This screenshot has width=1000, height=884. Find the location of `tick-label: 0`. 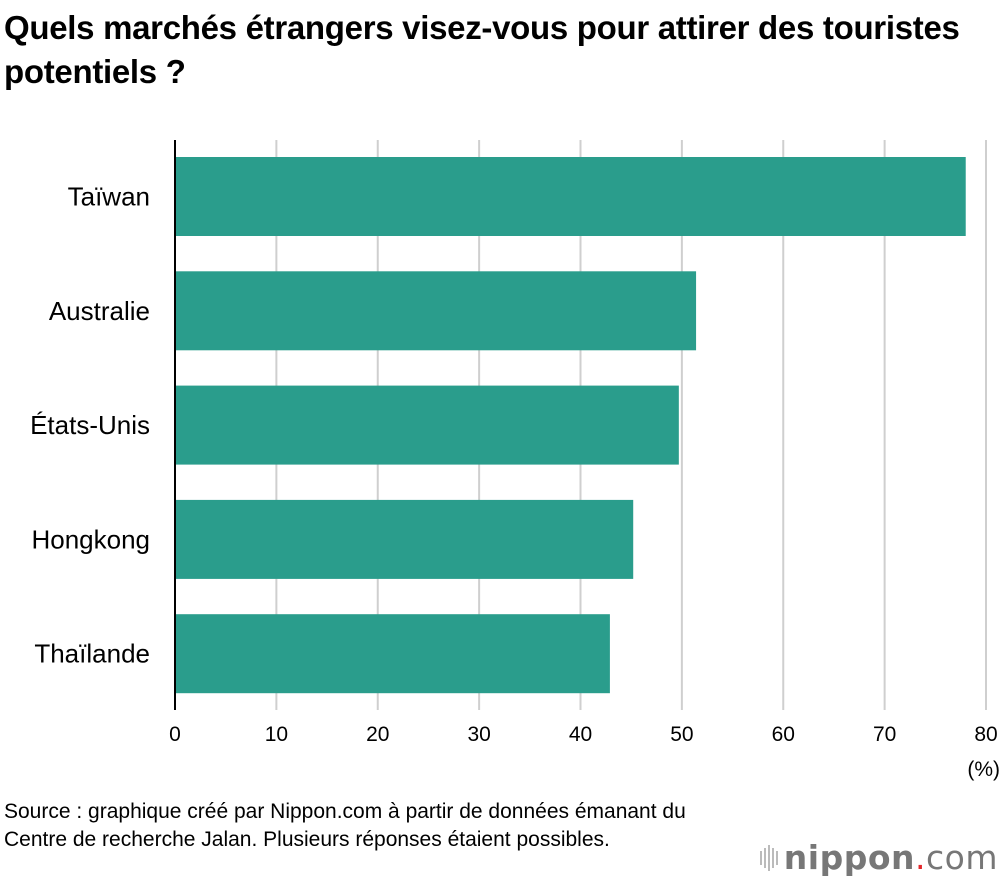

tick-label: 0 is located at coordinates (175, 734).